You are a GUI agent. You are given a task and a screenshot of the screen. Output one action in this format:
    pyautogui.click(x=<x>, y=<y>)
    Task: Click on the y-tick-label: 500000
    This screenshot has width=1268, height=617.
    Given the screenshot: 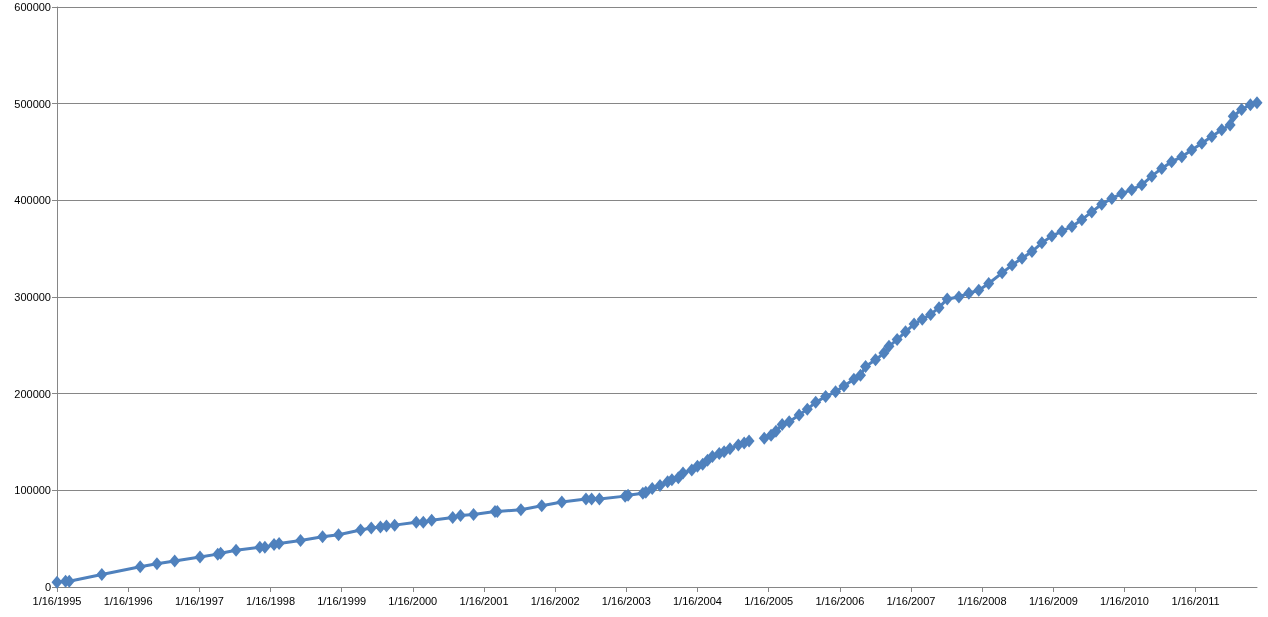 What is the action you would take?
    pyautogui.click(x=32, y=103)
    